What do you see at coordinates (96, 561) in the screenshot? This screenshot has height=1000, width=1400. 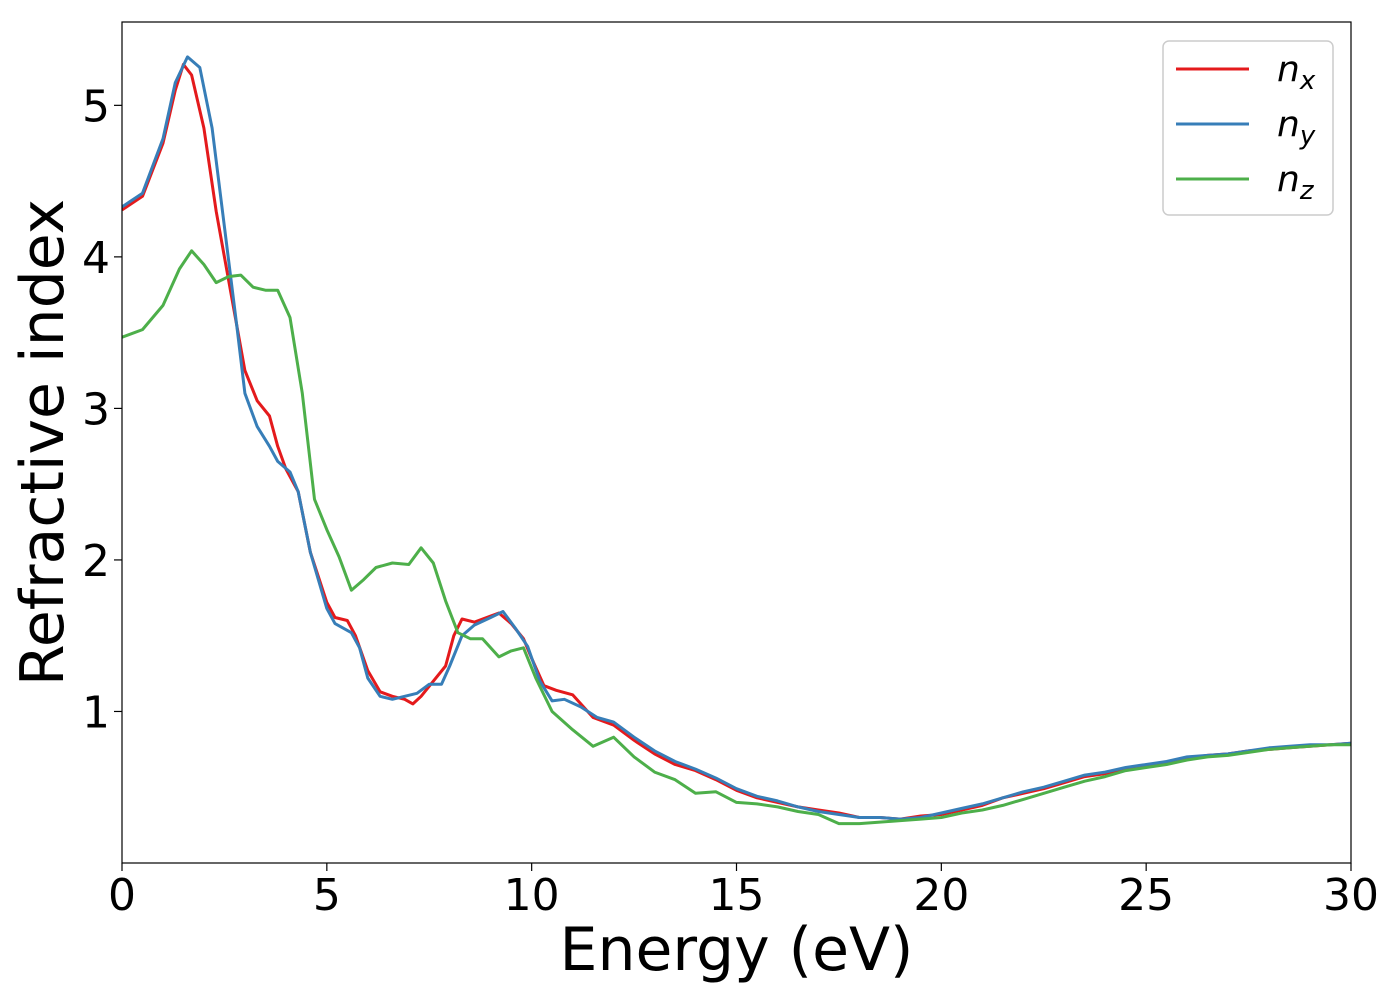 I see `y-tick-label: 2` at bounding box center [96, 561].